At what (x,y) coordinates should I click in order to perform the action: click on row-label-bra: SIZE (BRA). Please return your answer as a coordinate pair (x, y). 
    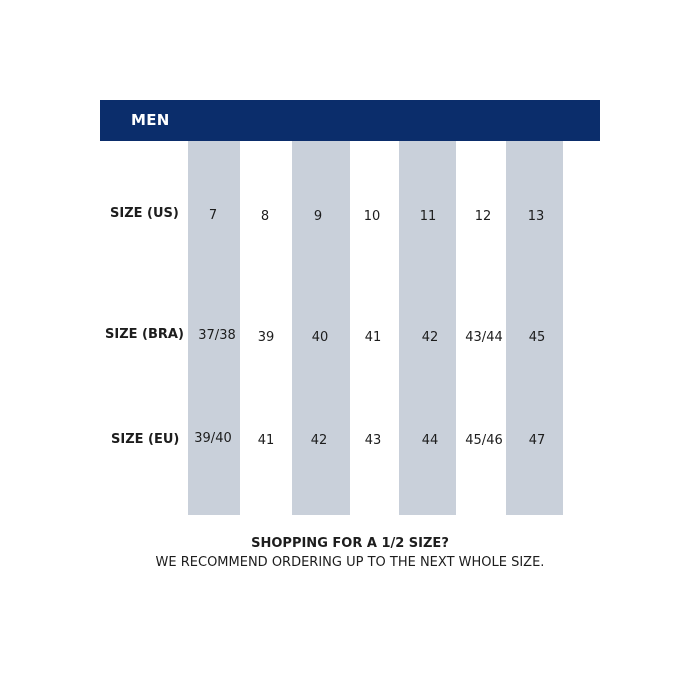
    Looking at the image, I should click on (144, 334).